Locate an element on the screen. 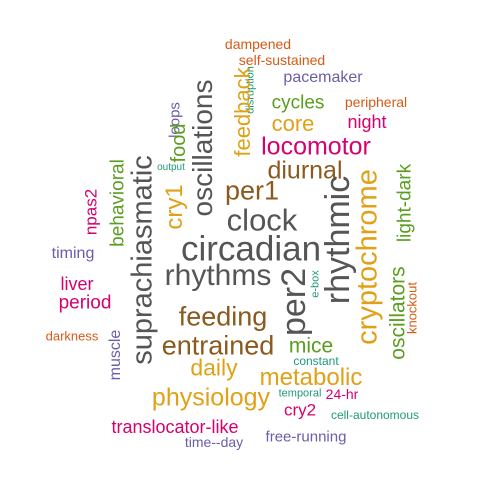 The width and height of the screenshot is (500, 500). word-entrained: entrained is located at coordinates (218, 345).